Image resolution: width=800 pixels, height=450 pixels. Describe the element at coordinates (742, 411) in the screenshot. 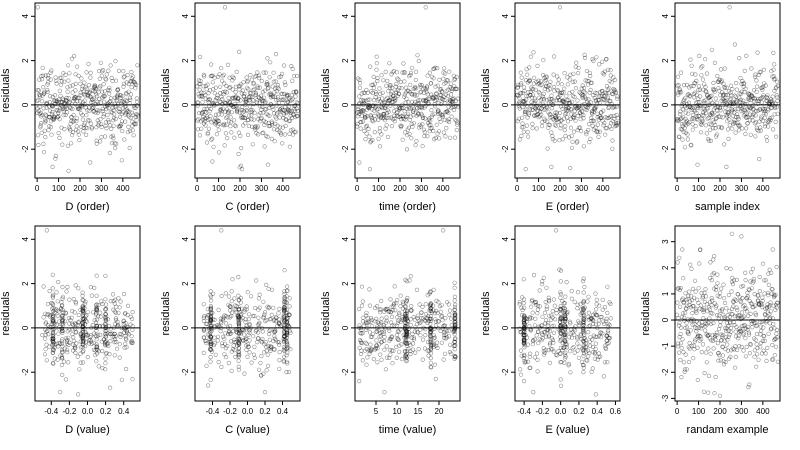

I see `x-tick-label: 300` at that location.